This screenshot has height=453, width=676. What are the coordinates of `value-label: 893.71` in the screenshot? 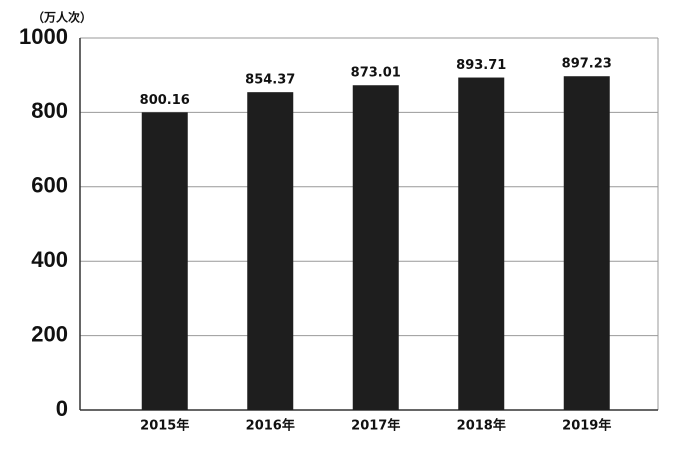 It's located at (481, 65).